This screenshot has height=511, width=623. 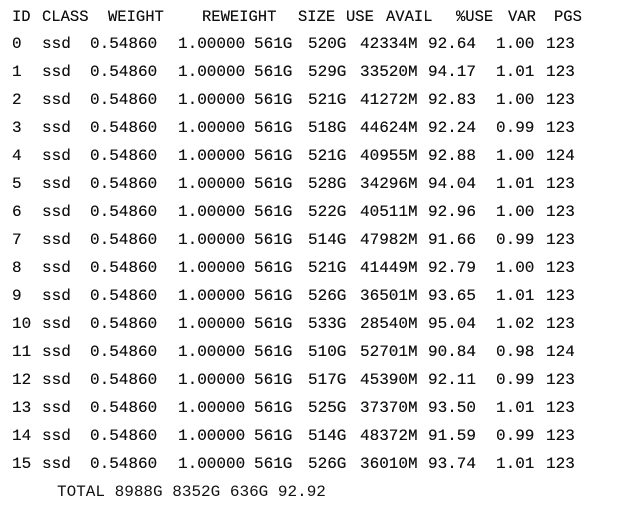 What do you see at coordinates (17, 212) in the screenshot?
I see `cell-id: 6` at bounding box center [17, 212].